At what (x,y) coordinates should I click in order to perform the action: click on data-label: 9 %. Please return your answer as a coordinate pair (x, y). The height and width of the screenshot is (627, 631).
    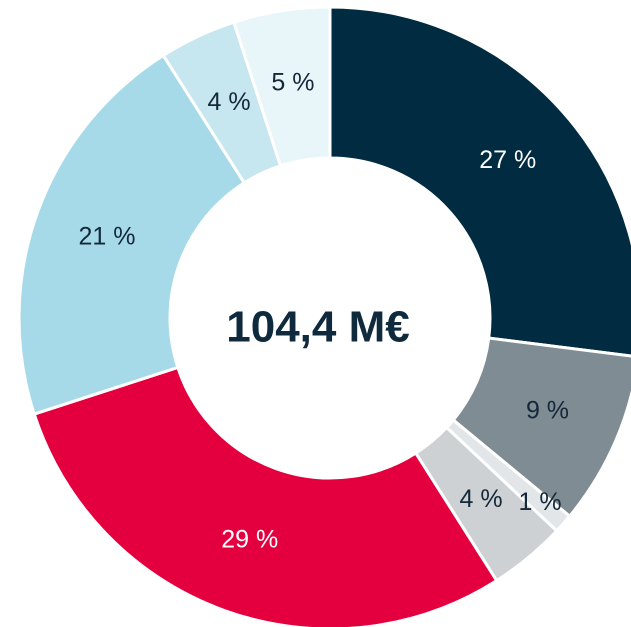
    Looking at the image, I should click on (547, 411).